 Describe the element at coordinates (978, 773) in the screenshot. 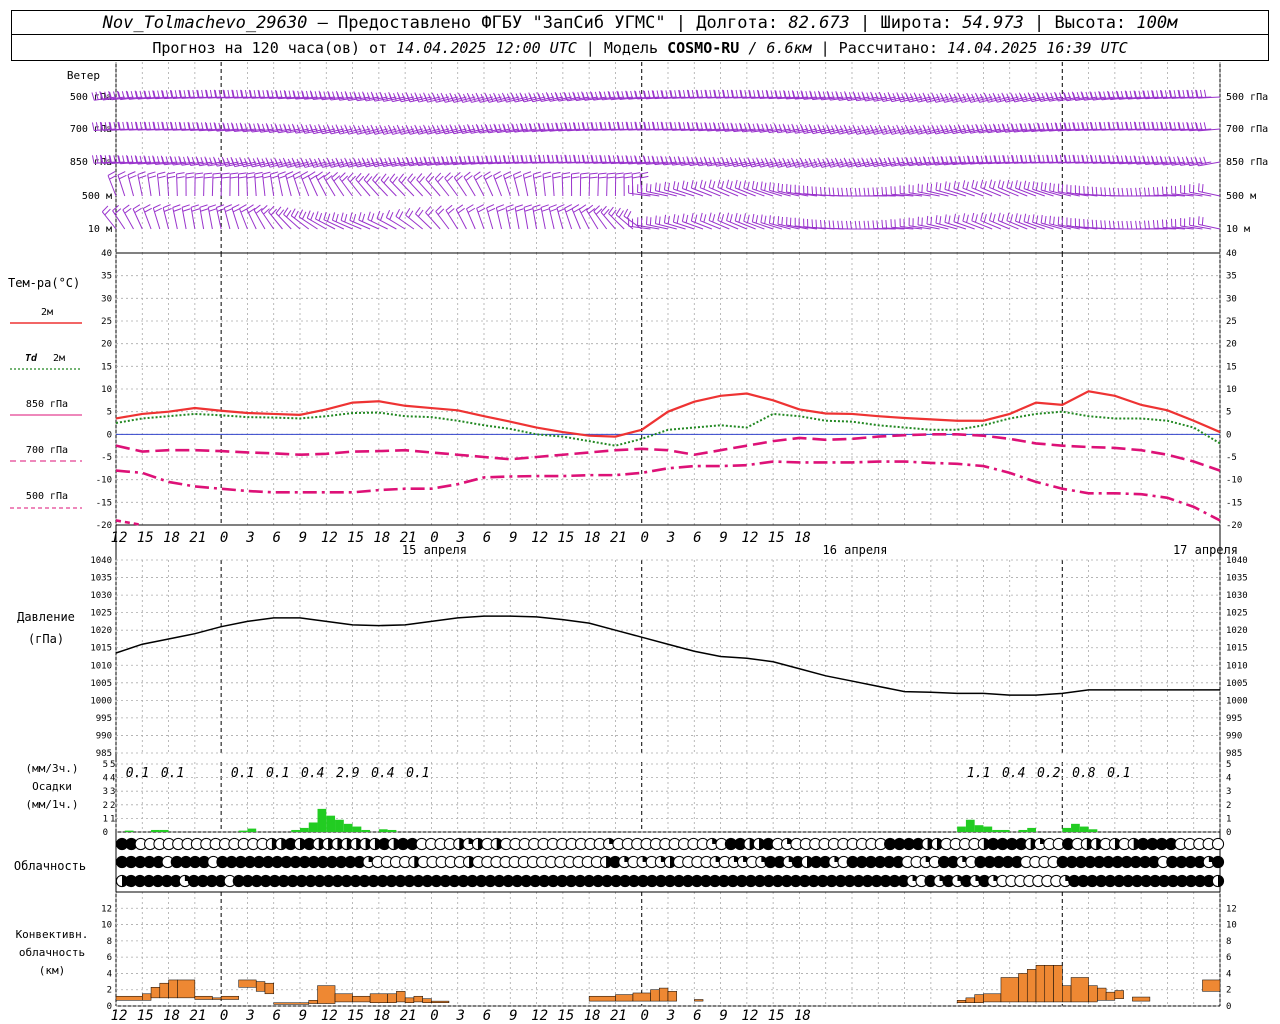

I see `precip-3h-total: 1.1` at that location.